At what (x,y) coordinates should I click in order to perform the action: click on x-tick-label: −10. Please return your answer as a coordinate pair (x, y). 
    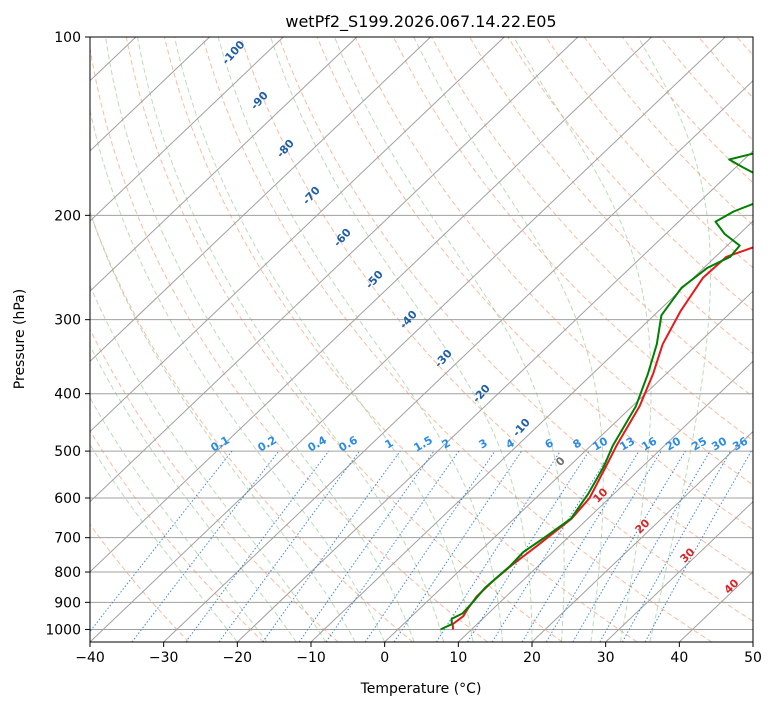
    Looking at the image, I should click on (311, 658).